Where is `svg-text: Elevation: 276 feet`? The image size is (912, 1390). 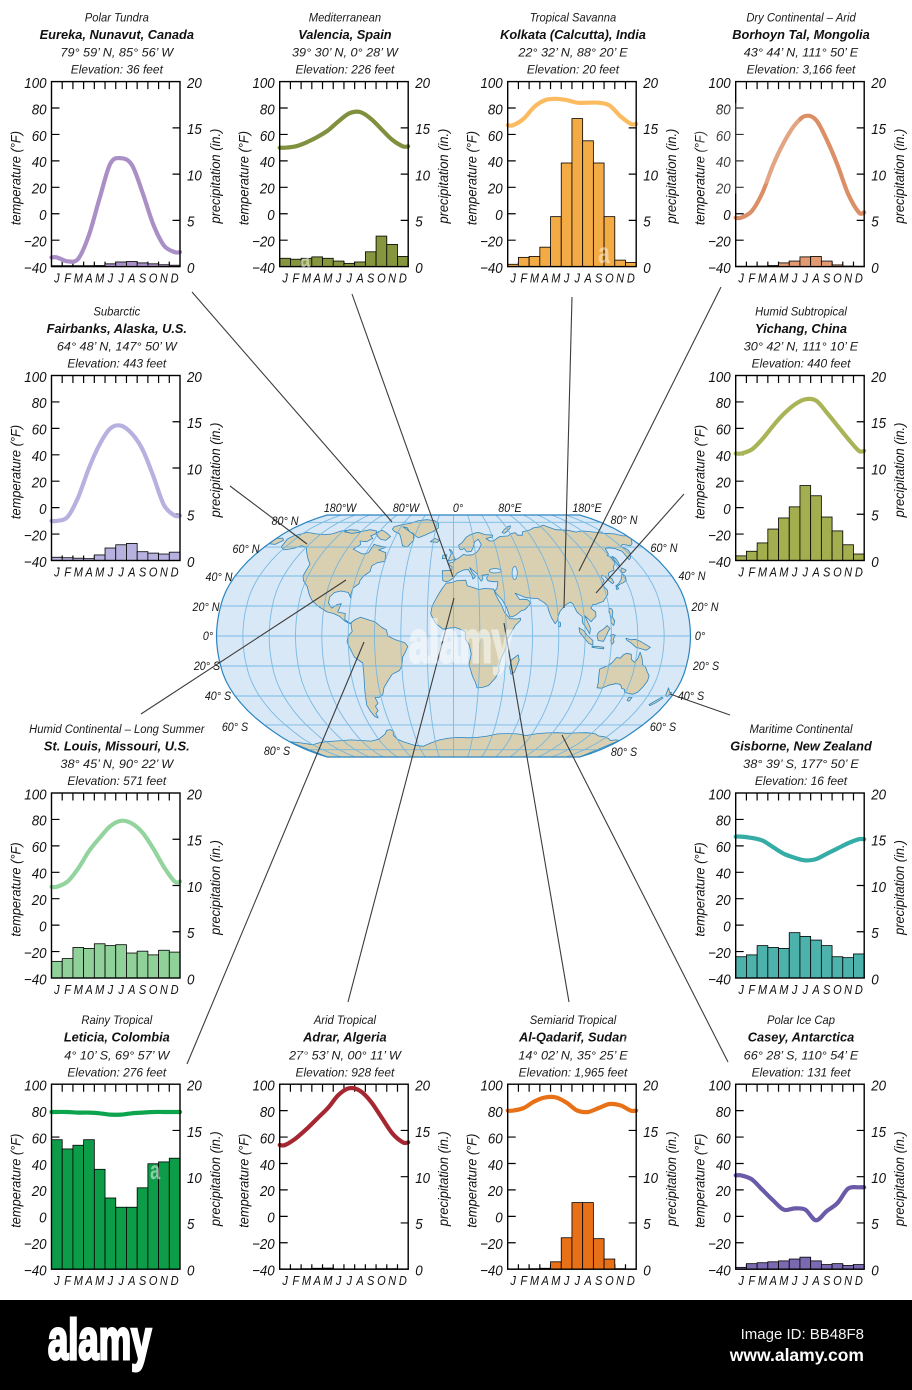
svg-text: Elevation: 276 feet is located at coordinates (116, 1072).